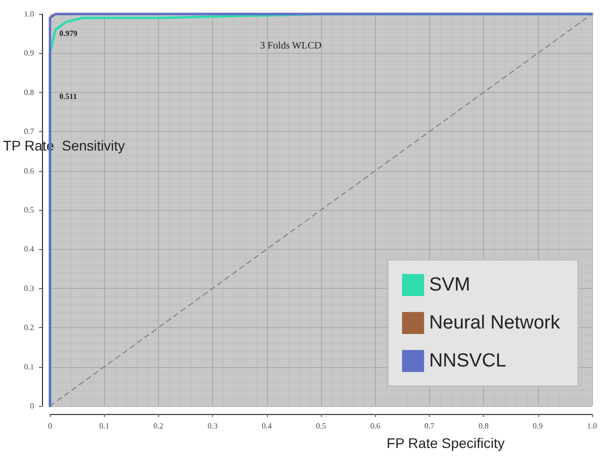 This screenshot has height=456, width=614. Describe the element at coordinates (50, 426) in the screenshot. I see `x-tick-label: 0` at that location.